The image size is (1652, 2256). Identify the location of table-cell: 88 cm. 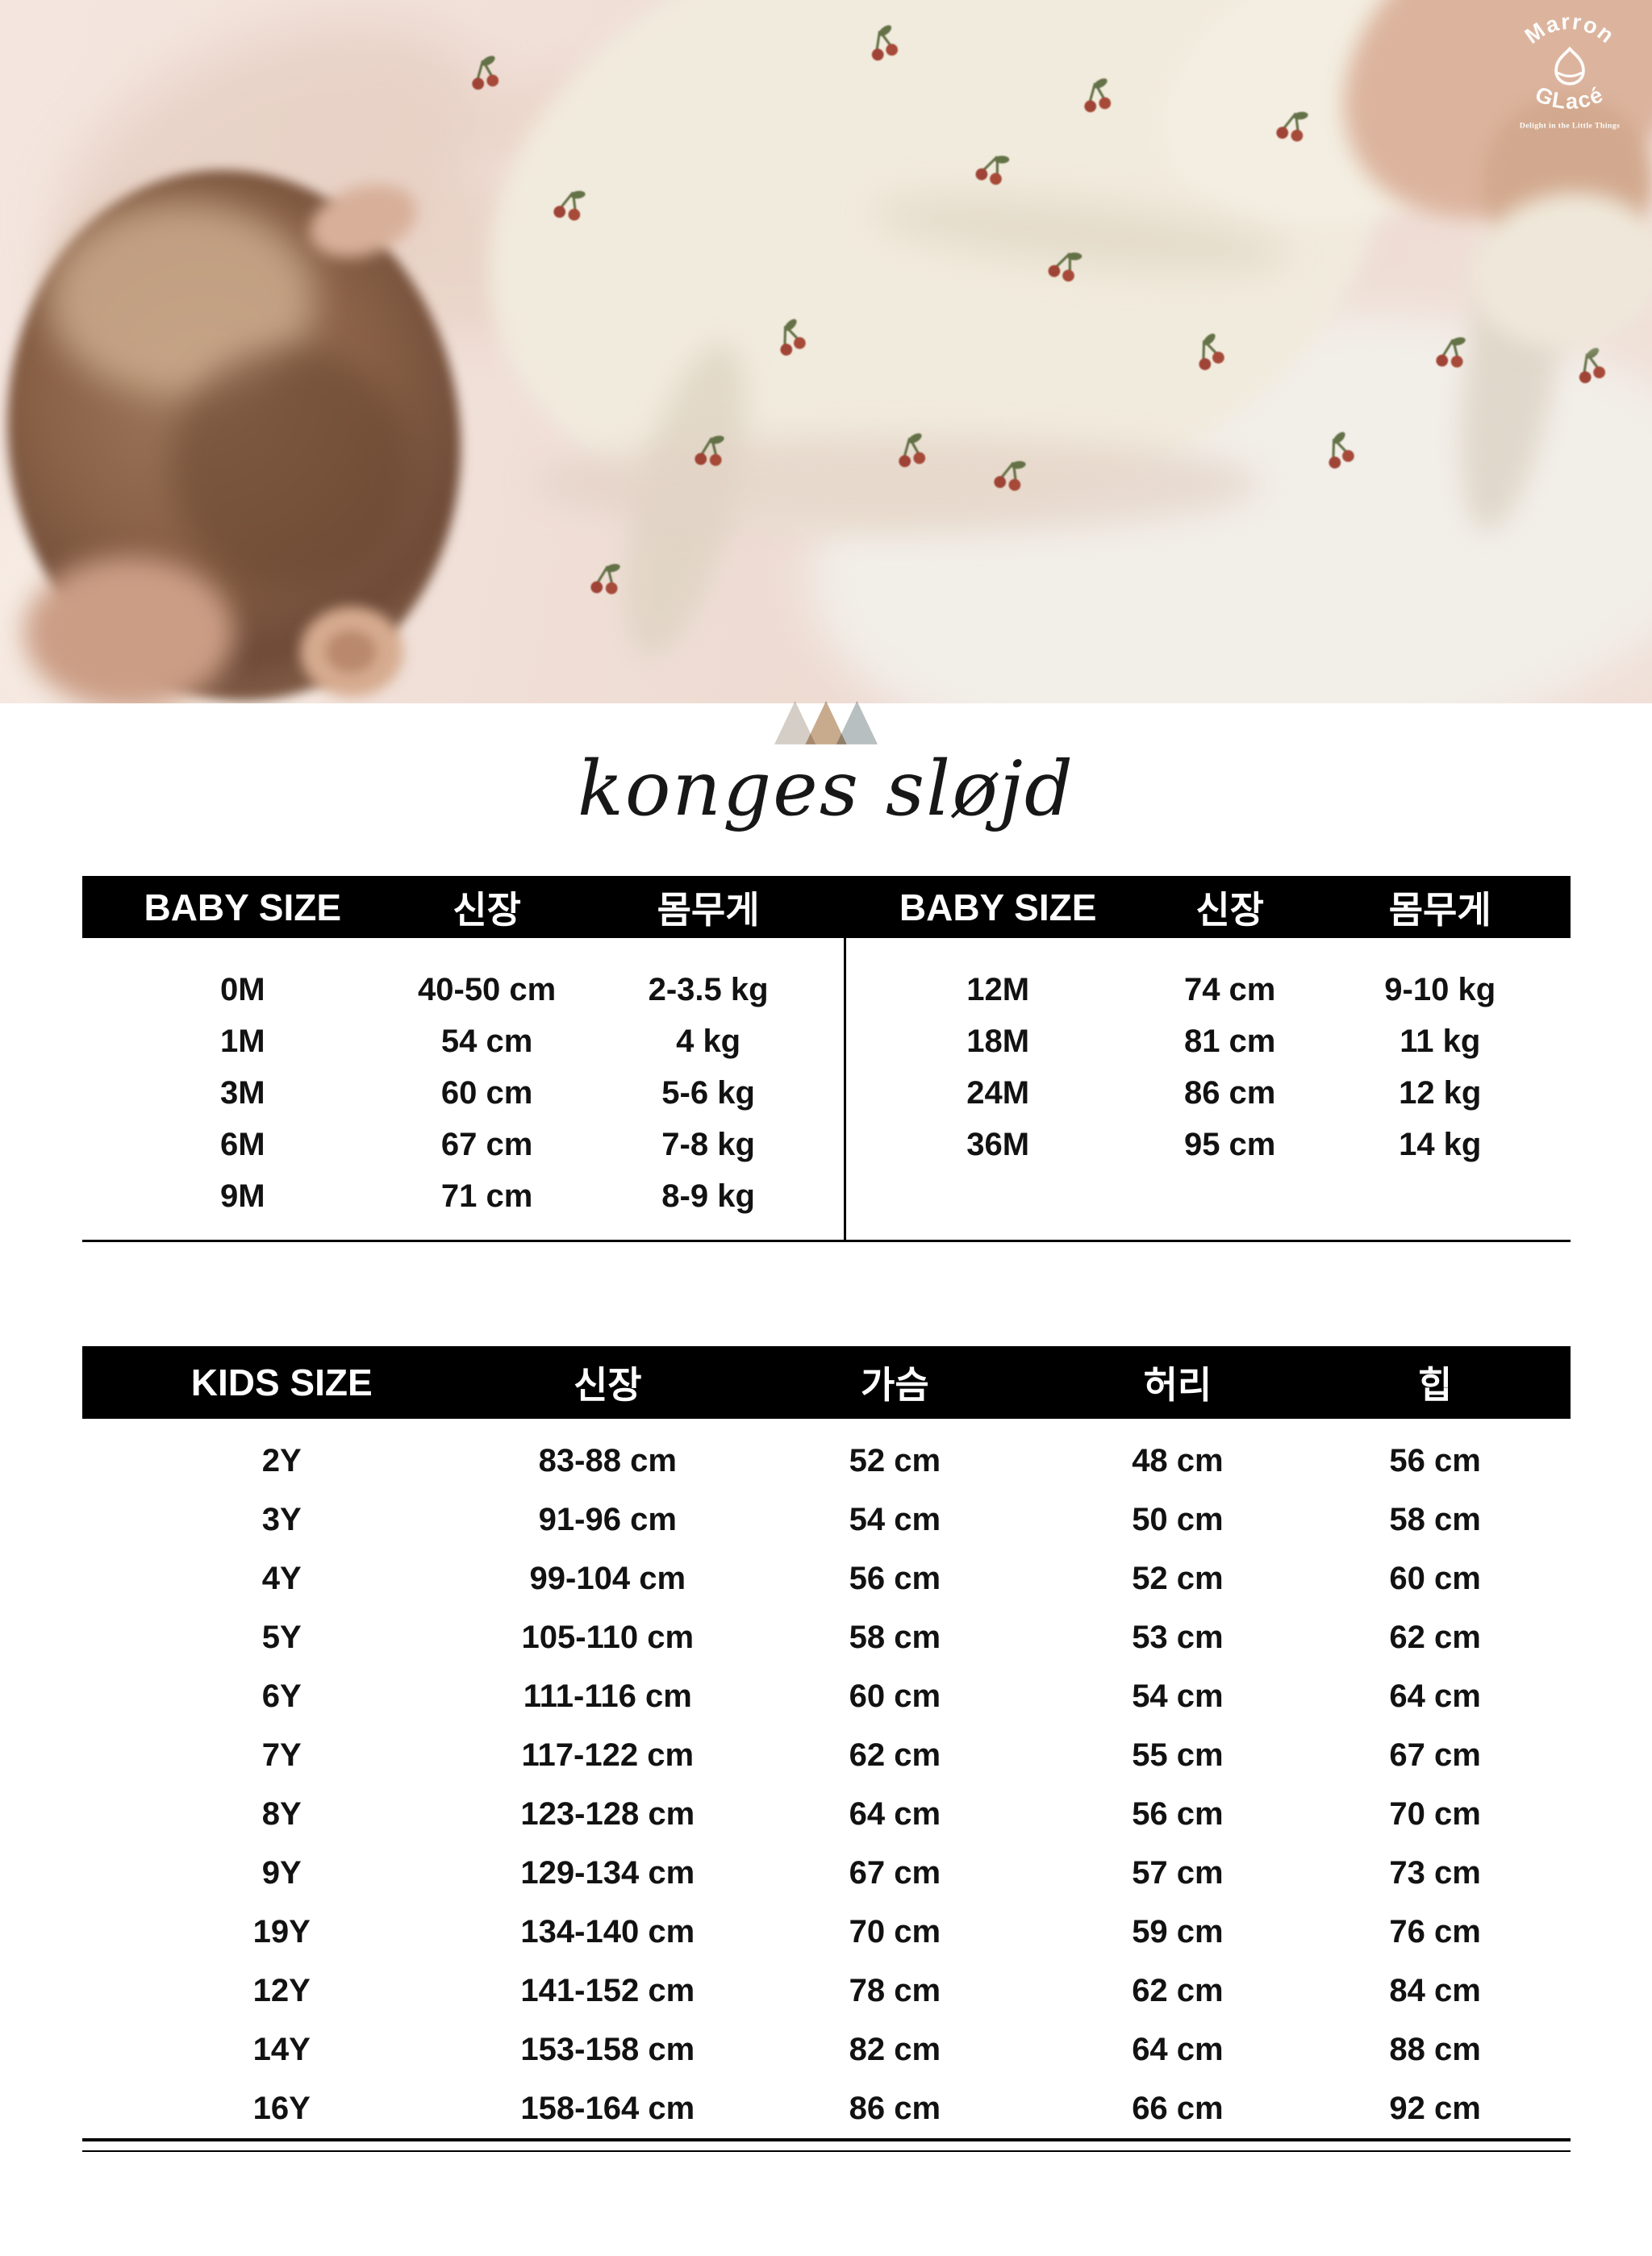
(1435, 2049).